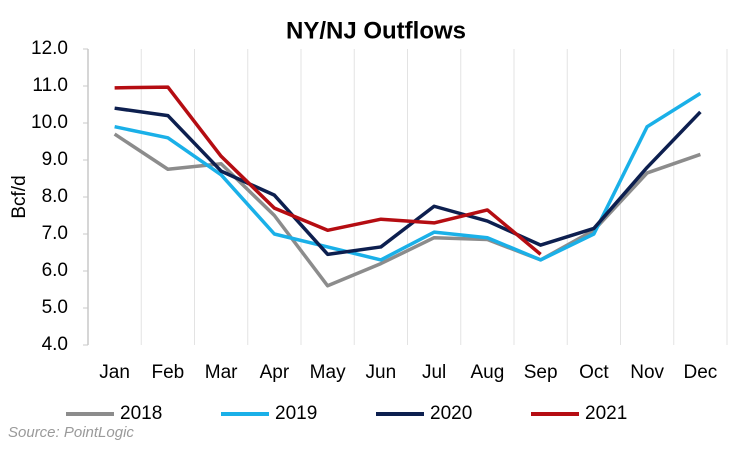 The image size is (752, 450). I want to click on legend-label: 2021, so click(606, 413).